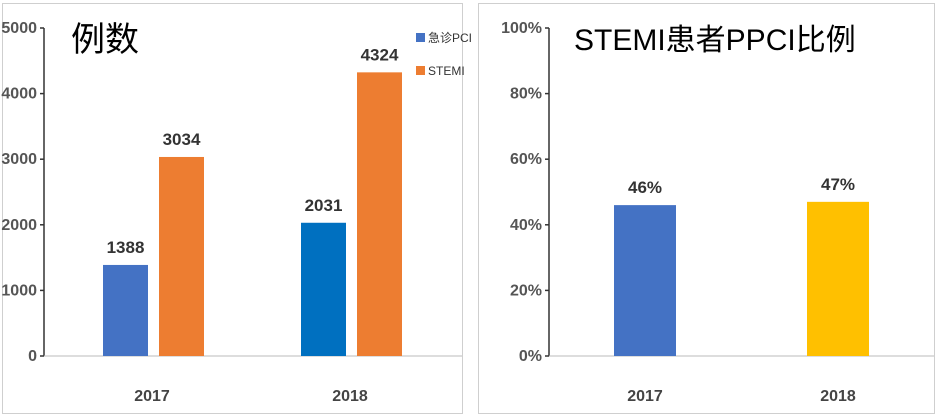  Describe the element at coordinates (450, 37) in the screenshot. I see `legend-label-pci: 急诊PCI` at that location.